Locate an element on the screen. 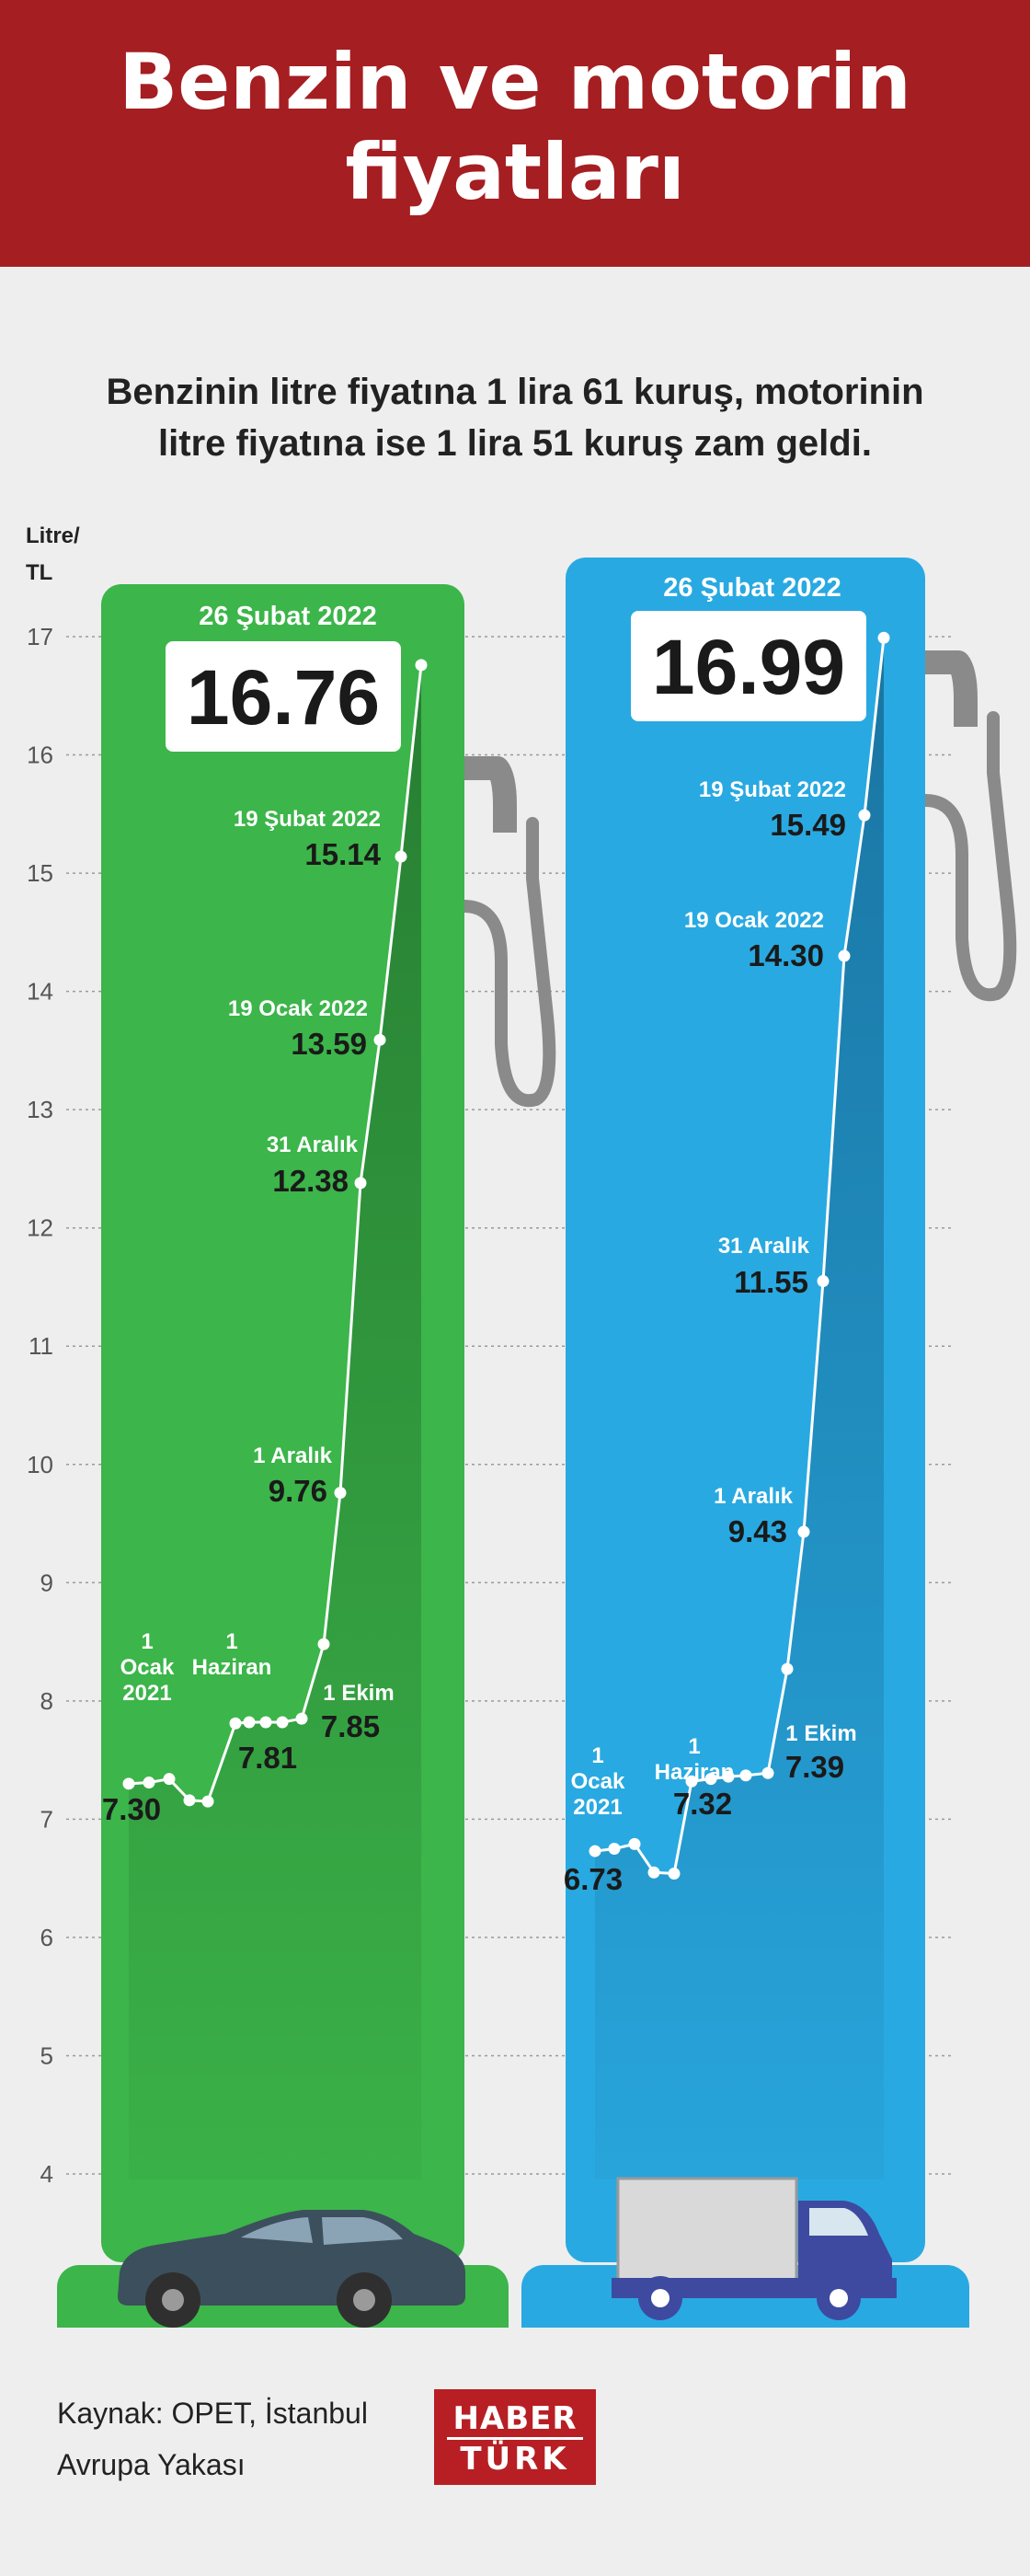  y-tick-label: 7 is located at coordinates (46, 1819).